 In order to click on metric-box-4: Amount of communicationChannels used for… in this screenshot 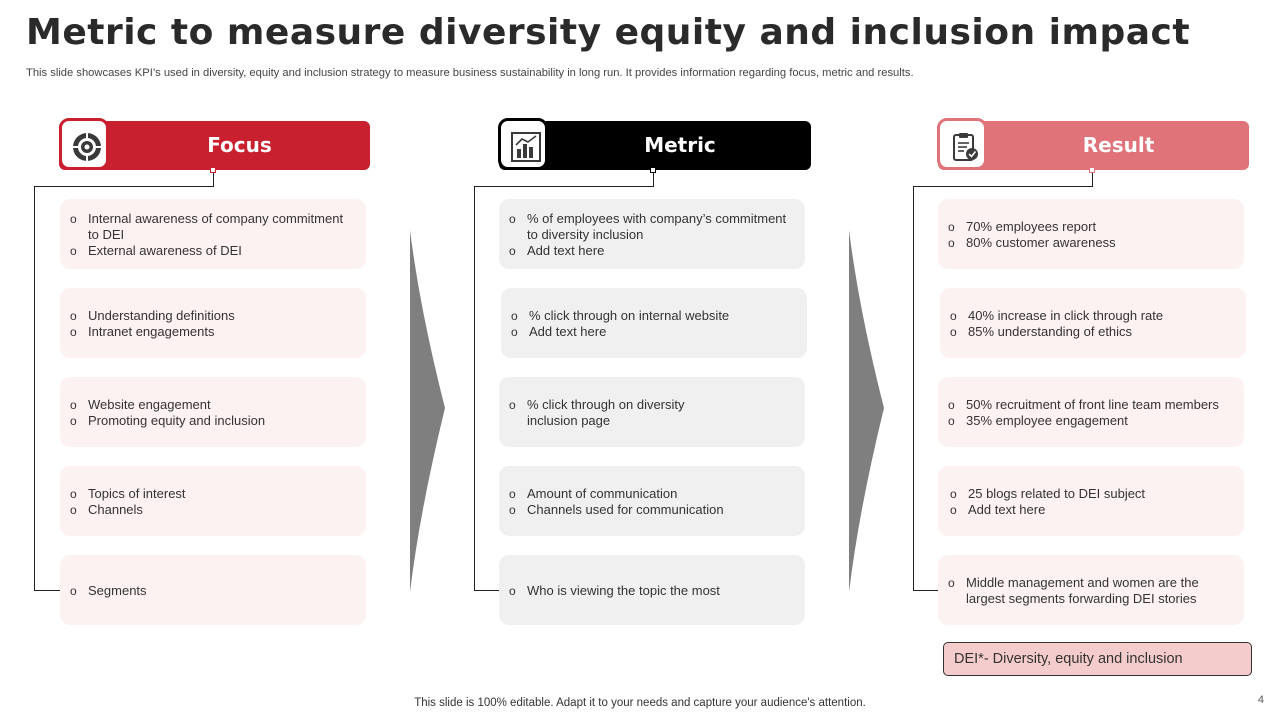, I will do `click(652, 501)`.